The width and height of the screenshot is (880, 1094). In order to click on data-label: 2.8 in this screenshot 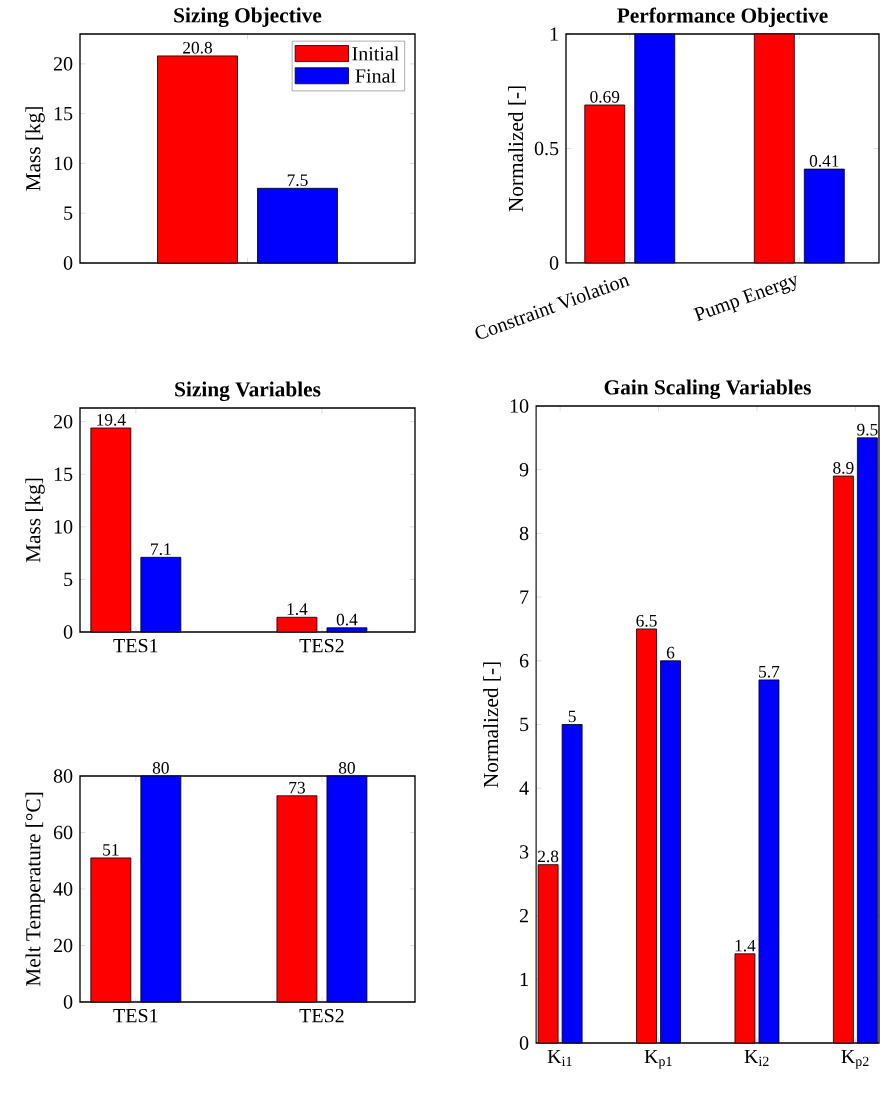, I will do `click(548, 856)`.